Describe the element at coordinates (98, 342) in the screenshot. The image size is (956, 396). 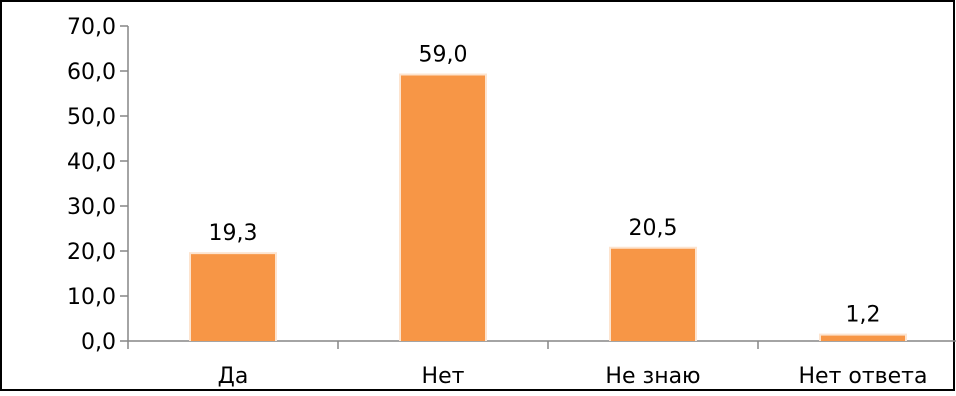
I see `y-tick-label: 0,0` at that location.